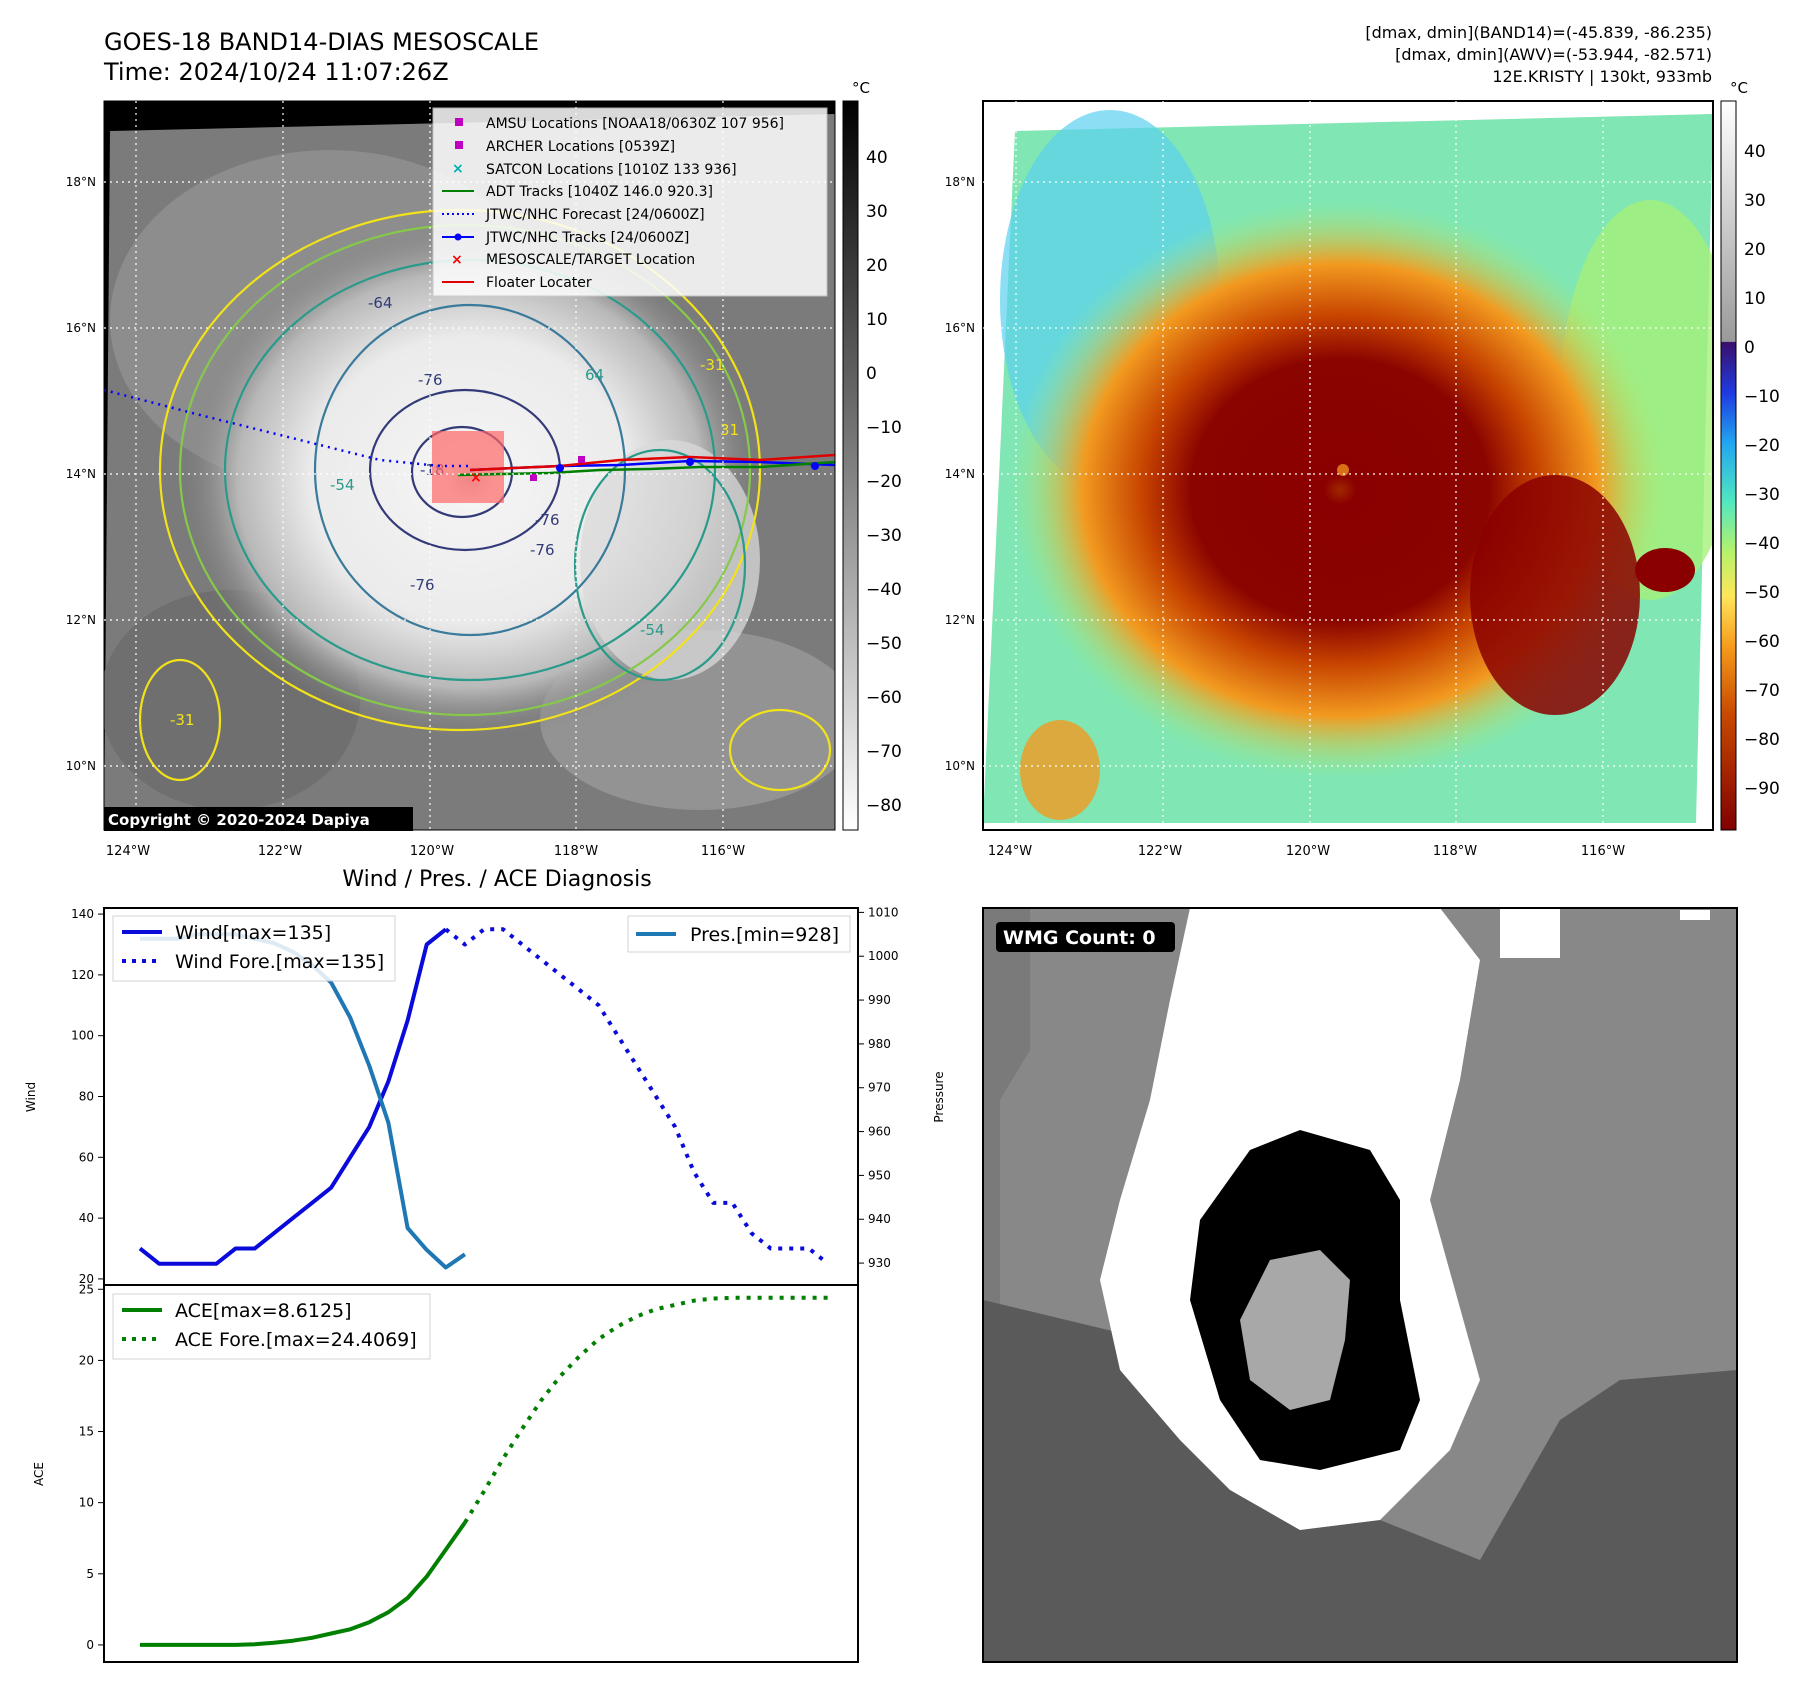 The height and width of the screenshot is (1690, 1797). Describe the element at coordinates (296, 1340) in the screenshot. I see `legend-ace-fore: ACE Fore.[max=24.4069]` at that location.